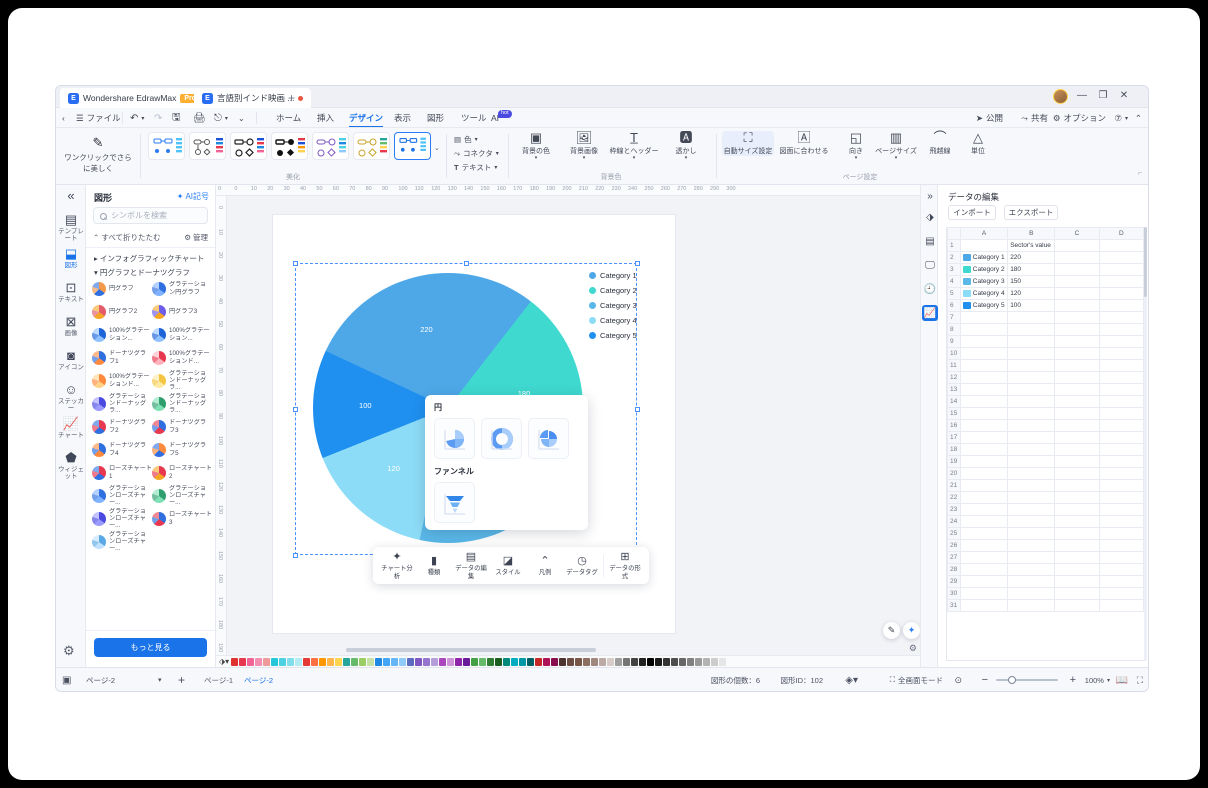 The width and height of the screenshot is (1208, 788). Describe the element at coordinates (1121, 281) in the screenshot. I see `cell-D4` at that location.